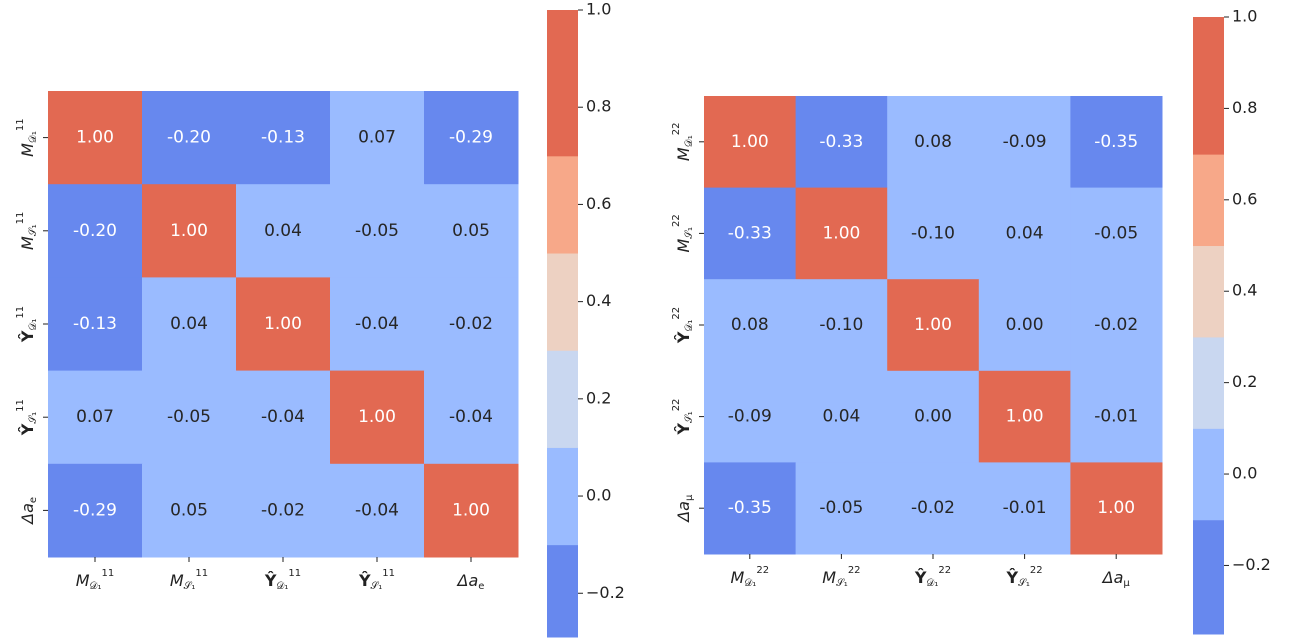 The image size is (1298, 640). What do you see at coordinates (1025, 142) in the screenshot?
I see `cell-value-label: -0.09` at bounding box center [1025, 142].